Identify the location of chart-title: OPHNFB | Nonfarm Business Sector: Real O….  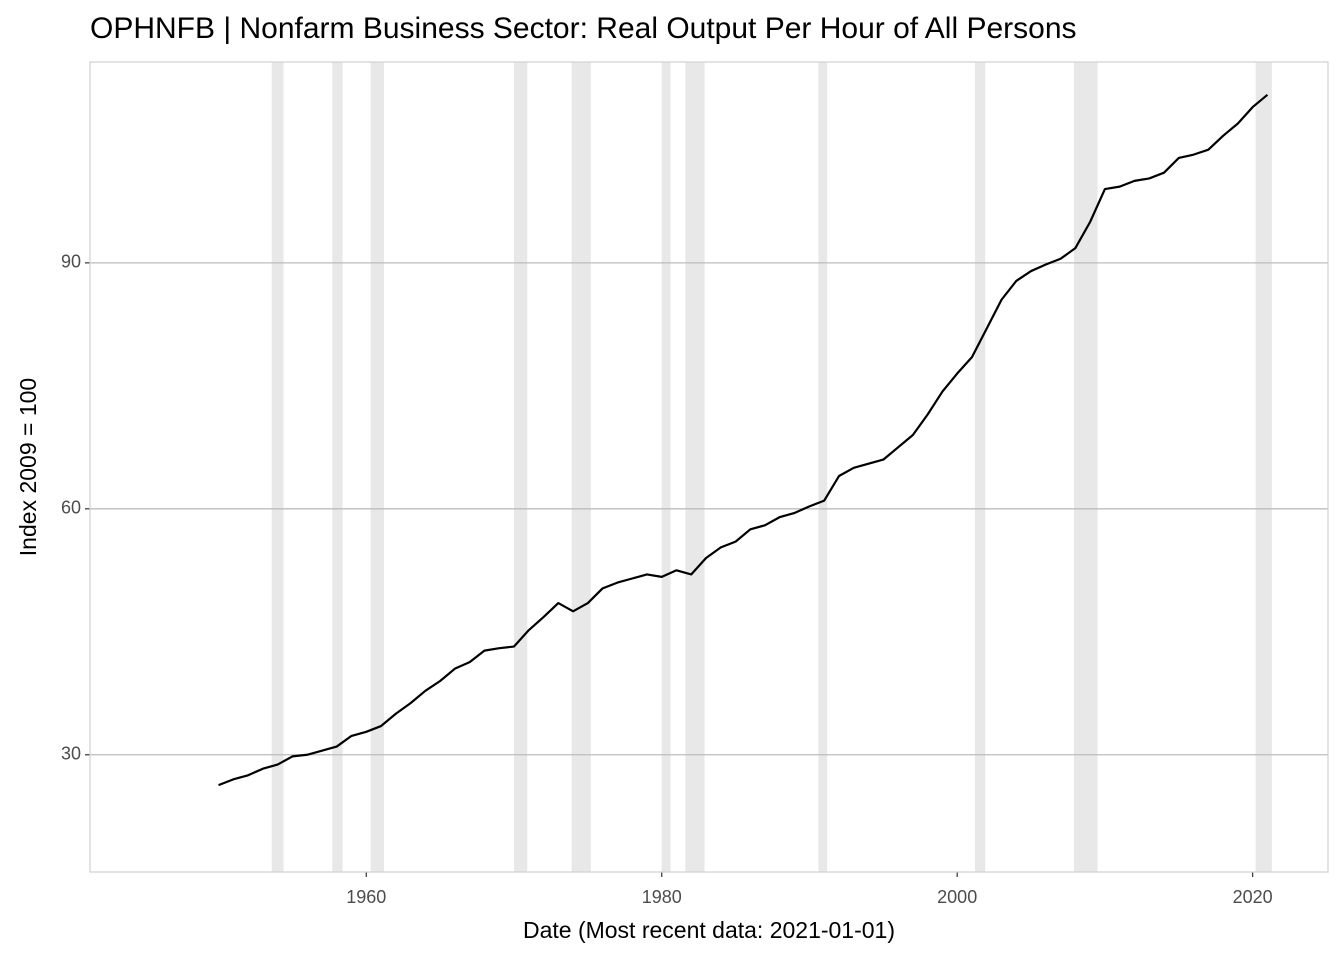
(583, 28).